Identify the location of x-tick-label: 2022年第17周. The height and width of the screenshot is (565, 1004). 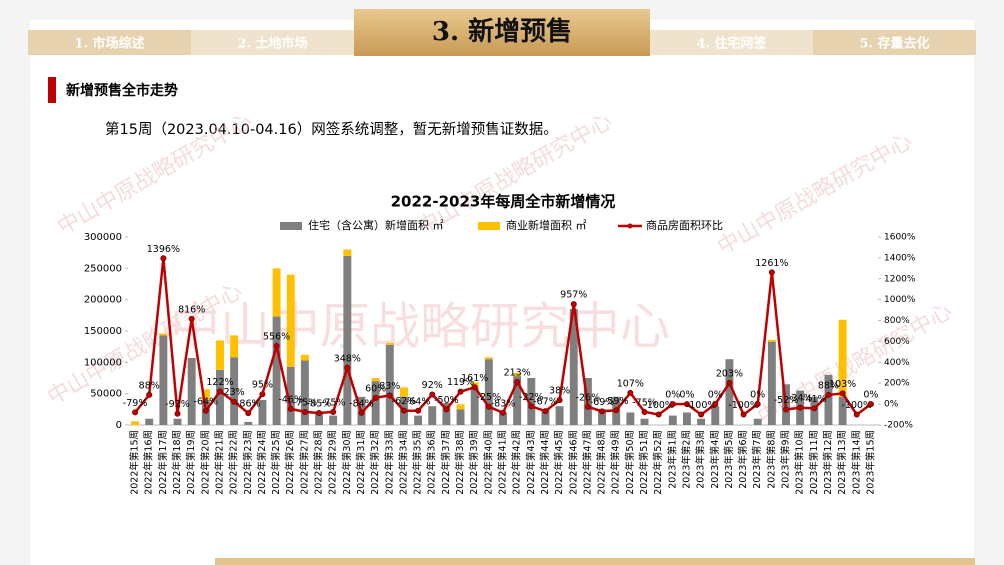
(163, 462).